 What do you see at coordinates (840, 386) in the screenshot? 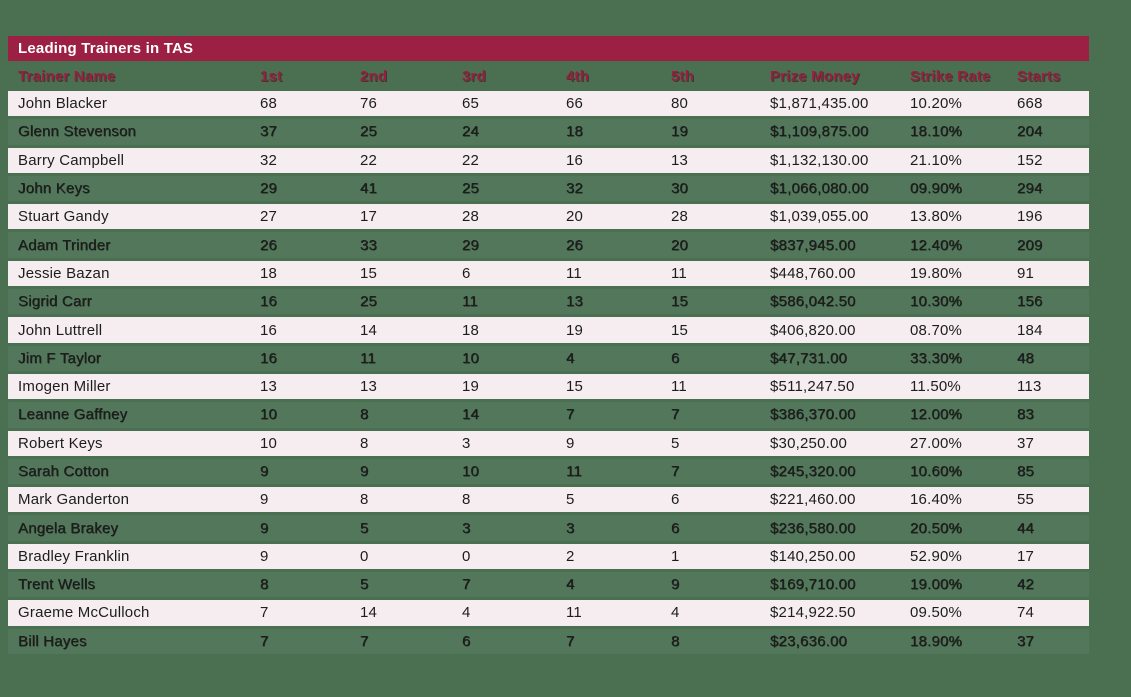
I see `prize-money-cell: $511,247.50` at bounding box center [840, 386].